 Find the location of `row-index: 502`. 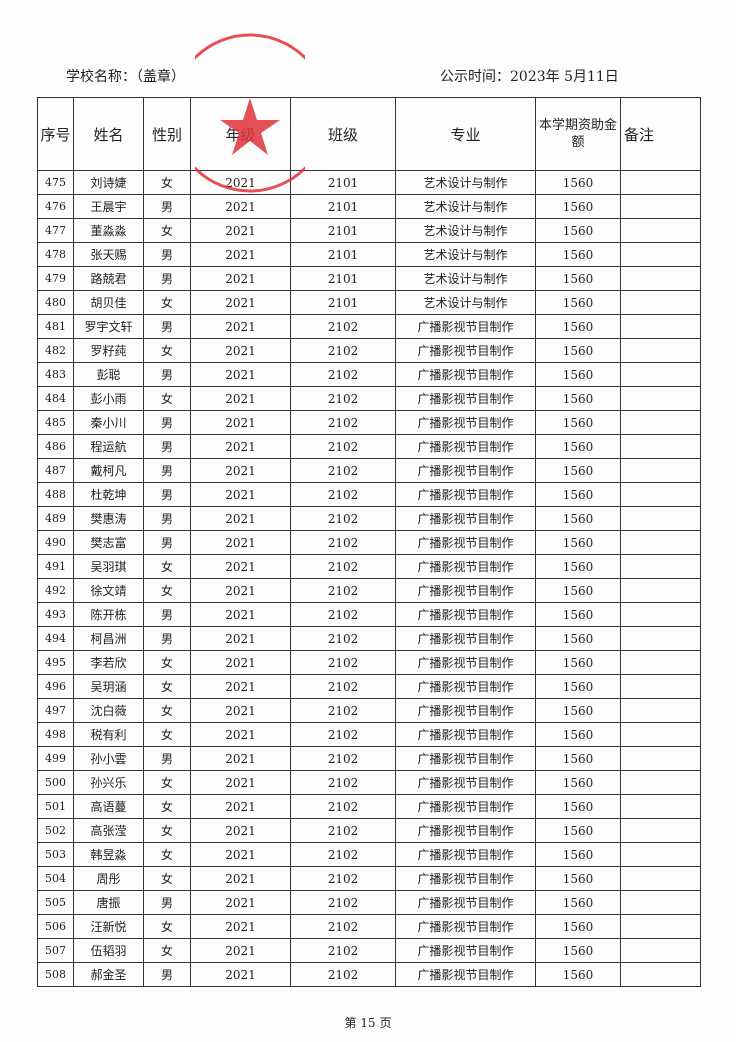

row-index: 502 is located at coordinates (55, 830).